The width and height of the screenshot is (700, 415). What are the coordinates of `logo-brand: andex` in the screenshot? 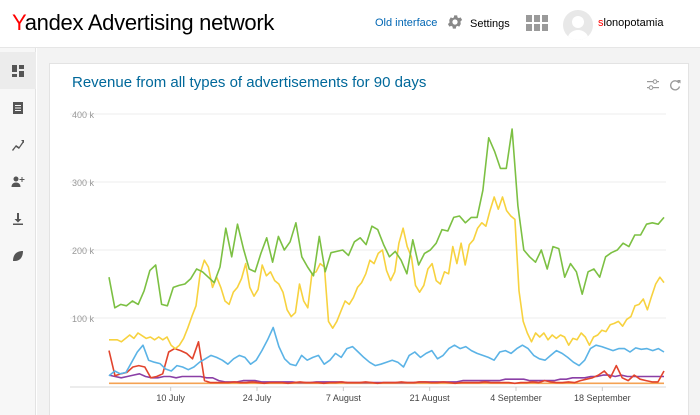 It's located at (54, 22).